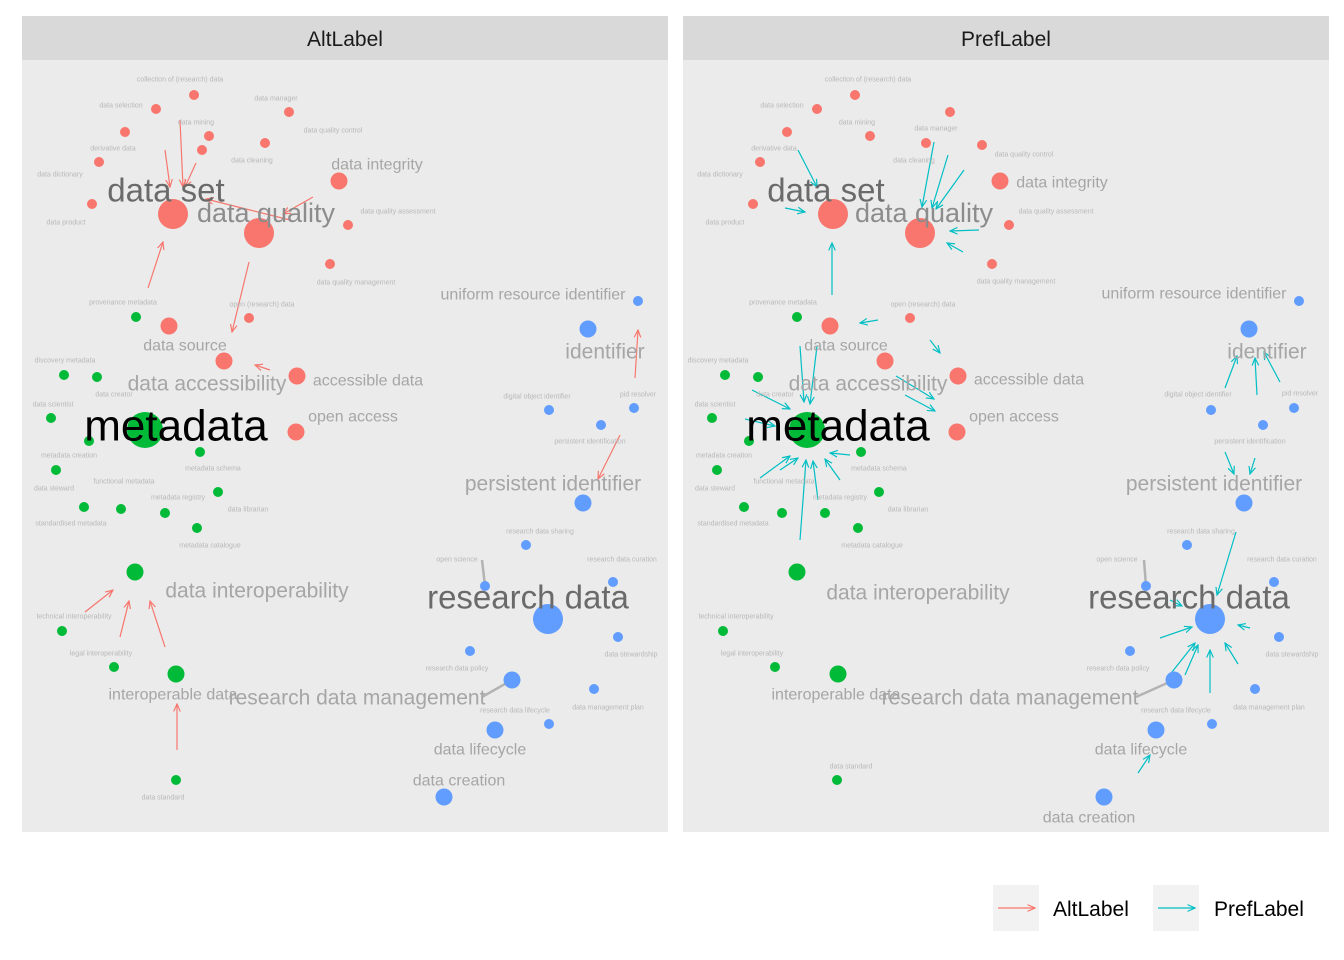 Image resolution: width=1344 pixels, height=960 pixels. What do you see at coordinates (459, 781) in the screenshot?
I see `node-label: data creation` at bounding box center [459, 781].